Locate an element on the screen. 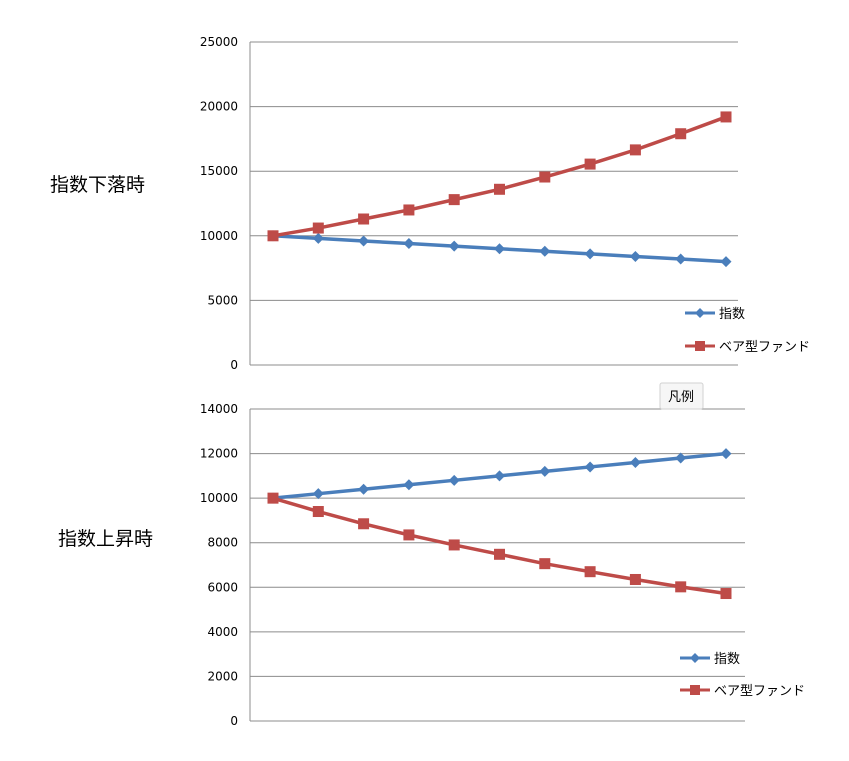 The width and height of the screenshot is (849, 761). chart-title: 指数下落時 is located at coordinates (97, 185).